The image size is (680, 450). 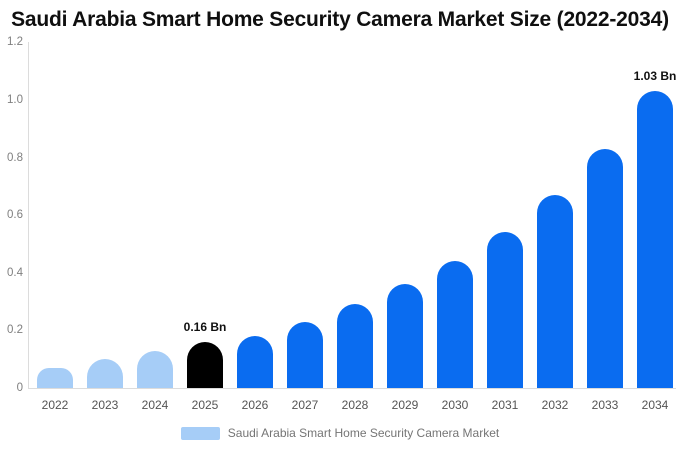 What do you see at coordinates (205, 327) in the screenshot?
I see `value-label-2025: 0.16 Bn` at bounding box center [205, 327].